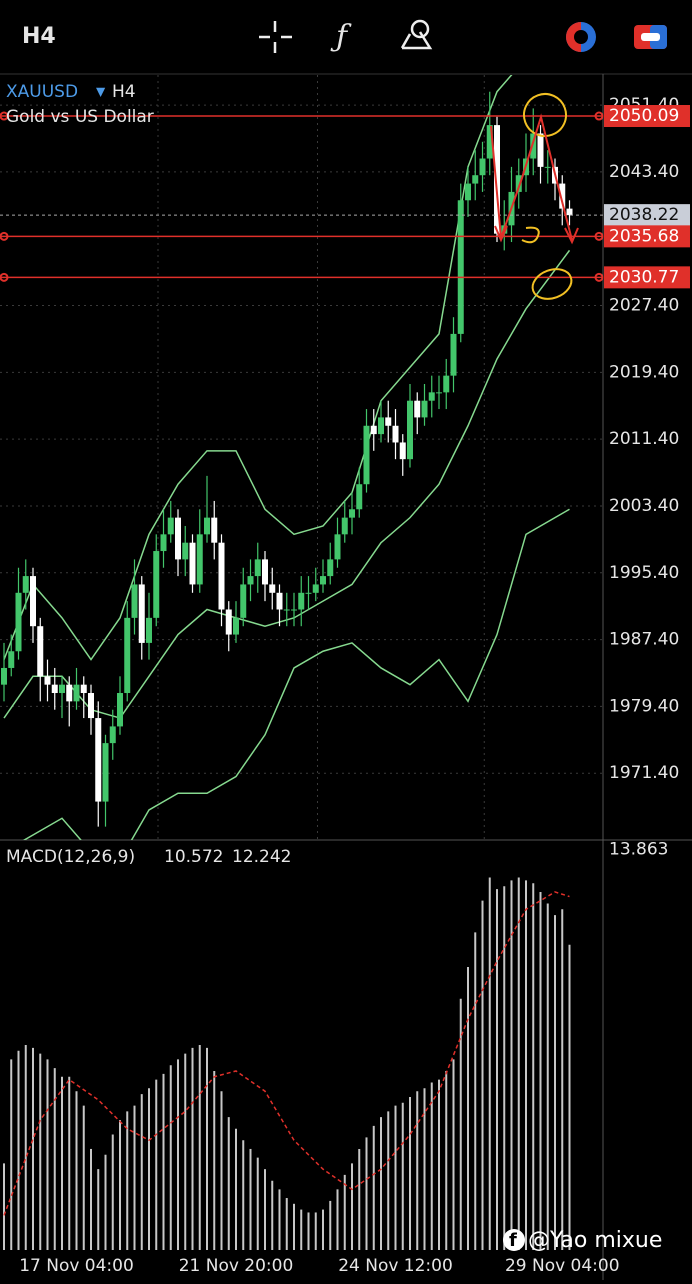 This screenshot has height=1284, width=692. I want to click on symbol: XAUUSD, so click(42, 92).